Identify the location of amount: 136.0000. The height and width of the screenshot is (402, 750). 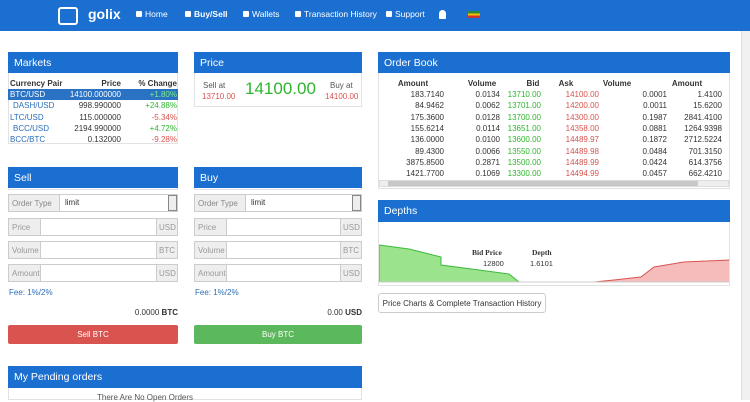
(427, 140).